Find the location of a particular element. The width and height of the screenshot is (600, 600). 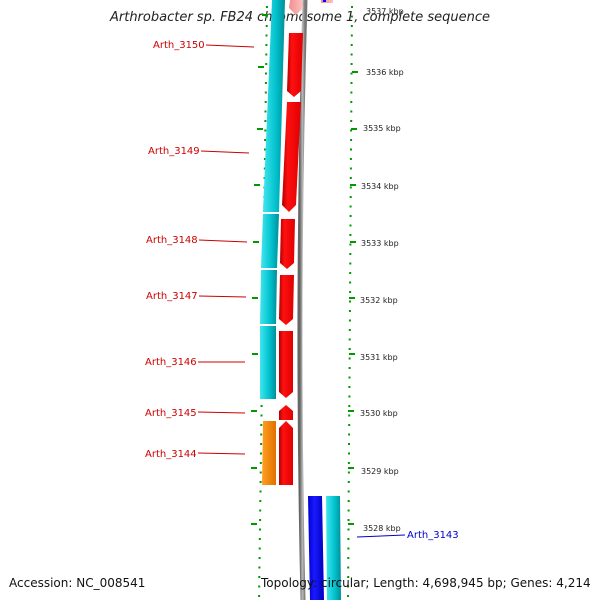

cyan-feature-track is located at coordinates (300, 300).